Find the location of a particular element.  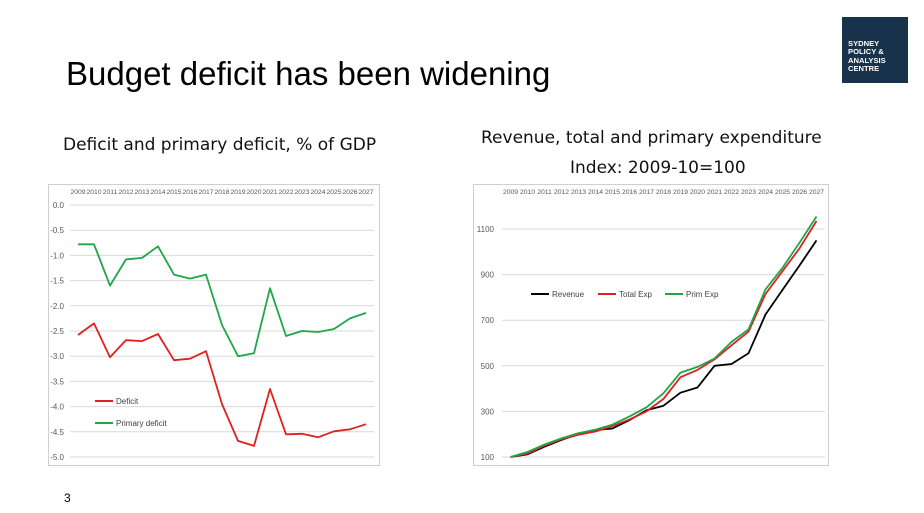

y-tick-label: -3.5 is located at coordinates (57, 381).